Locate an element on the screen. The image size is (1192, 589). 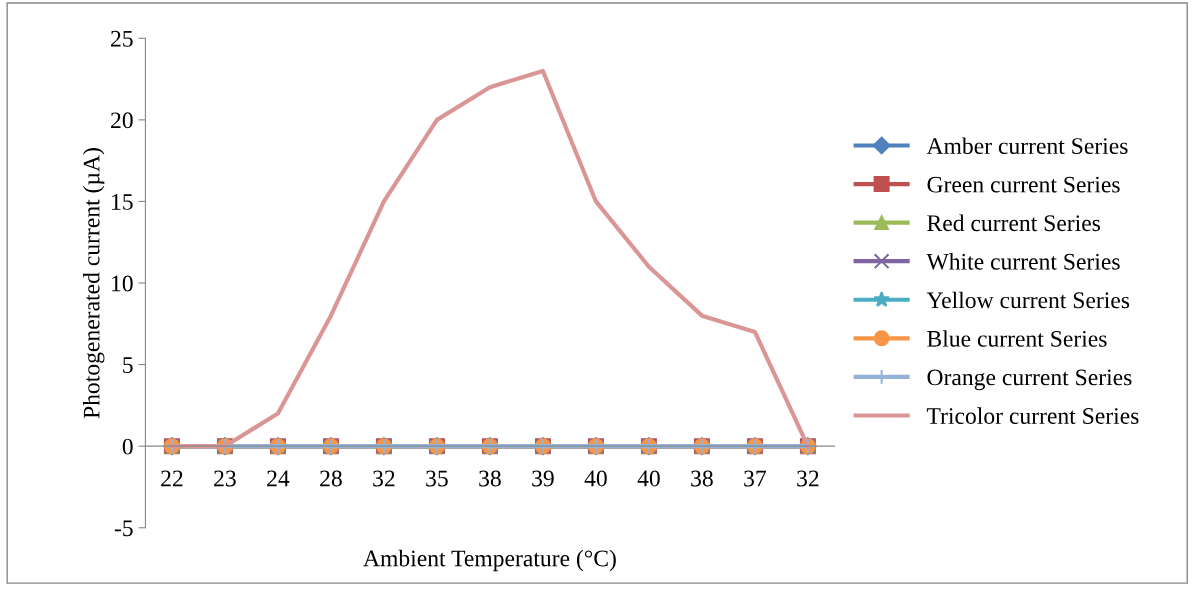
legend-label: Green current Series is located at coordinates (1023, 184).